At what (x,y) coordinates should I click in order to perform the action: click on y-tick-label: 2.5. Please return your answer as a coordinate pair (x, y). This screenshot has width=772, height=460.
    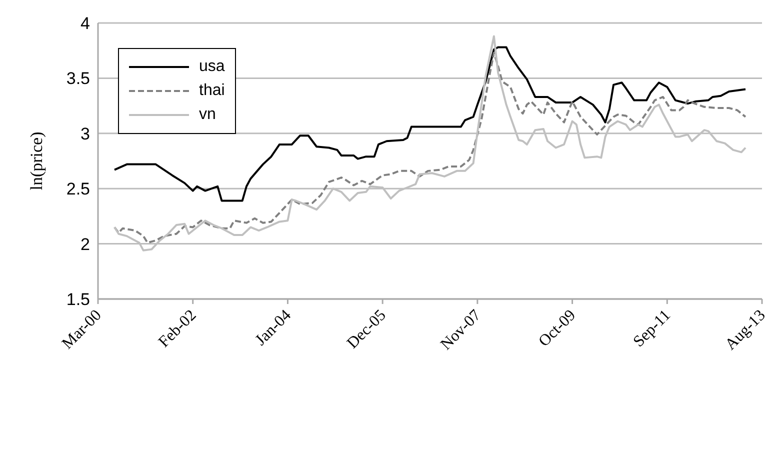
    Looking at the image, I should click on (78, 189).